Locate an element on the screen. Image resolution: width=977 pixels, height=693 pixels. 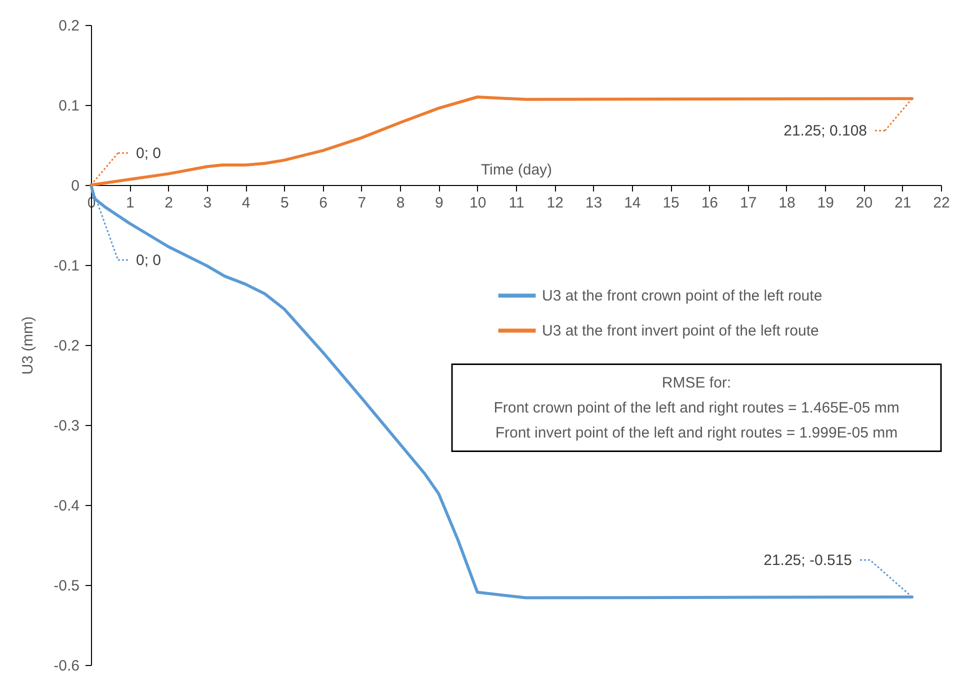
x-tick-label: 10 is located at coordinates (478, 203).